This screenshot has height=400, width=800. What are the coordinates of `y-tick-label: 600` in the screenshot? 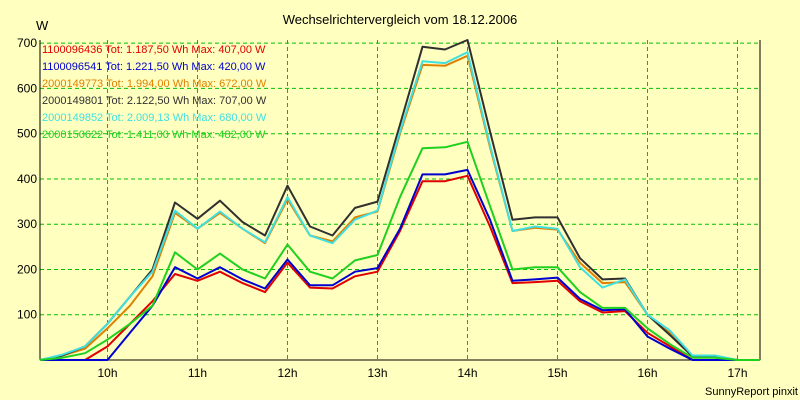 It's located at (27, 88).